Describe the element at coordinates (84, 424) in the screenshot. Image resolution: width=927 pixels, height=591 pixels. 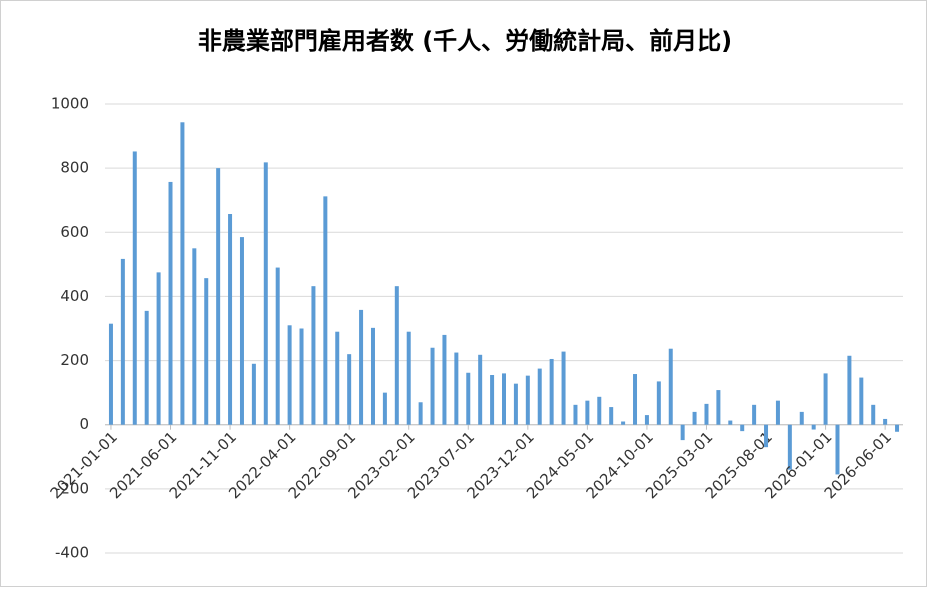
I see `y-tick-label: 0` at that location.